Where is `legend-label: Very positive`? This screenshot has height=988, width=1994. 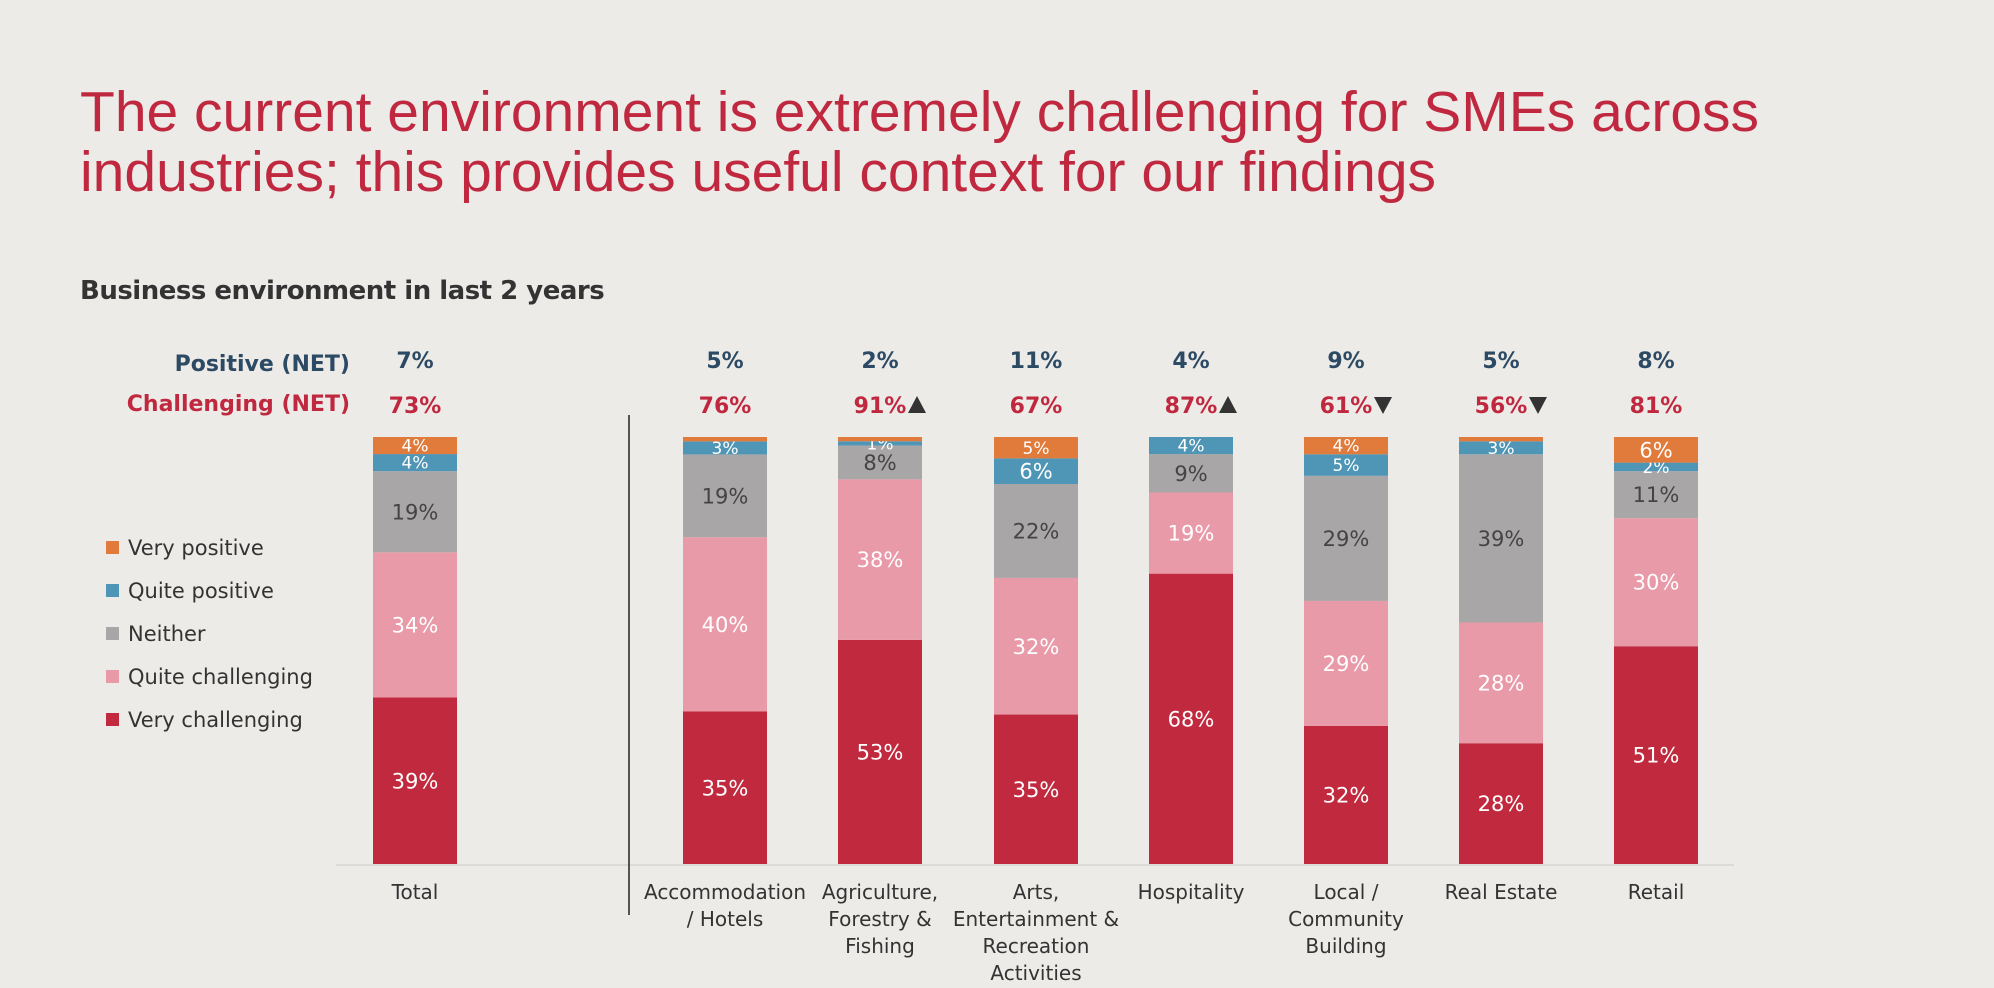 legend-label: Very positive is located at coordinates (196, 547).